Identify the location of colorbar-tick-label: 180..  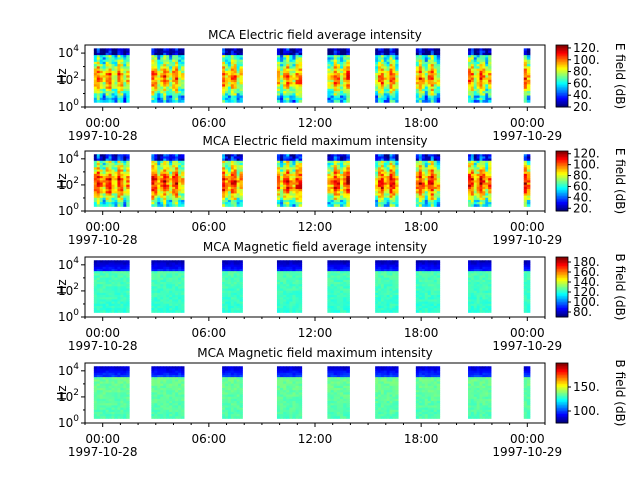
(586, 262).